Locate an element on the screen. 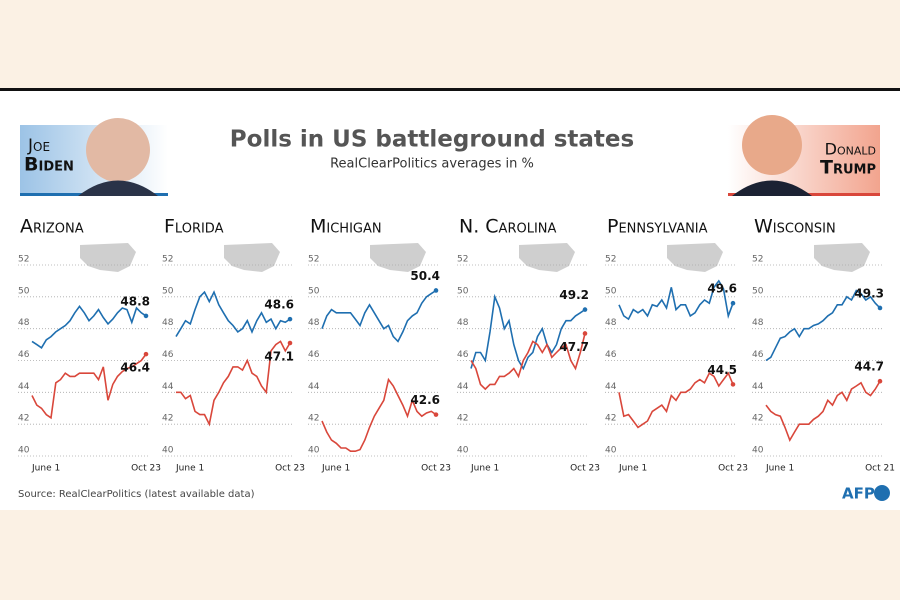  candidate-last: Trump is located at coordinates (848, 168).